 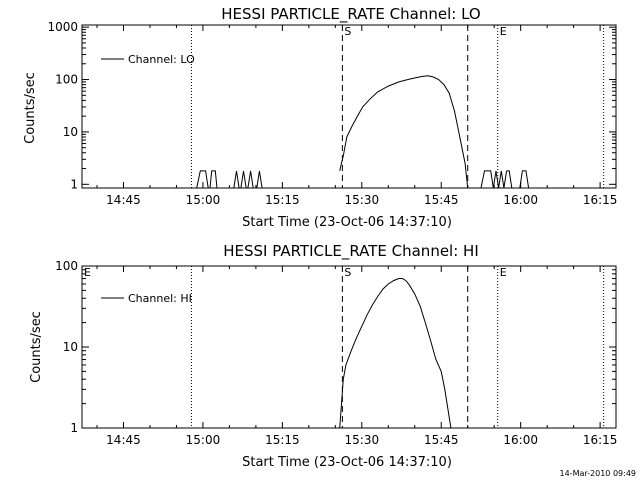 I want to click on legend: Channel: HI, so click(x=146, y=298).